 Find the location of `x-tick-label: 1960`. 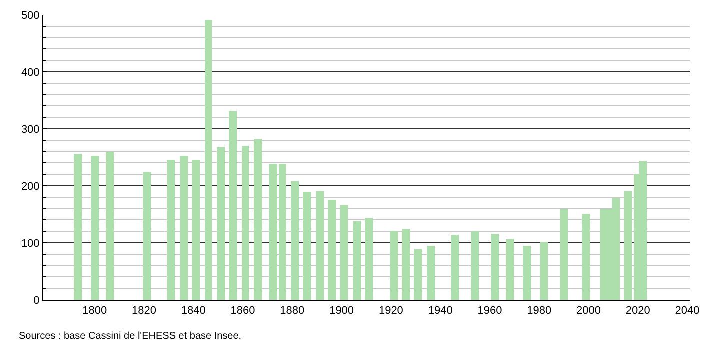

x-tick-label: 1960 is located at coordinates (490, 311).